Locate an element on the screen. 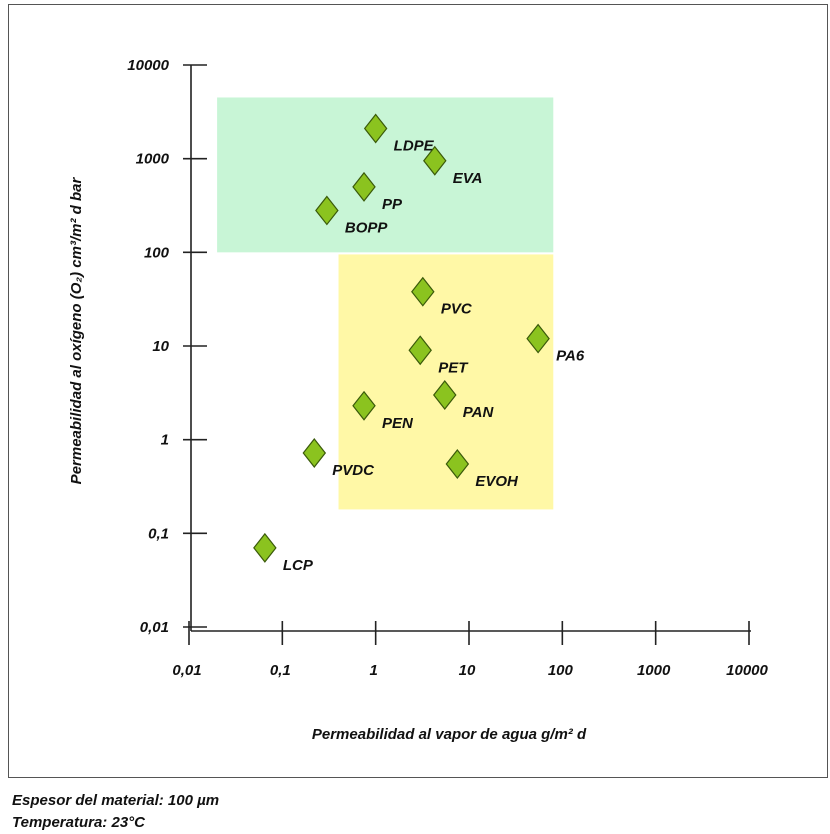 This screenshot has height=834, width=830. point-label-pet: PET is located at coordinates (453, 367).